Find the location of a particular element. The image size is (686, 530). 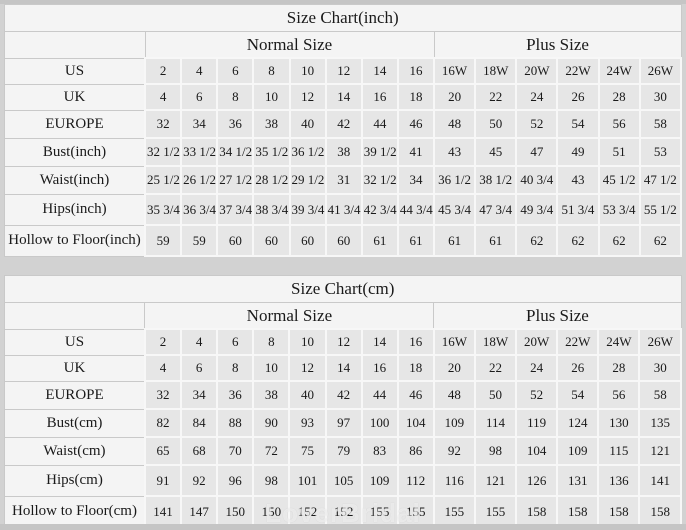

row-label: UK is located at coordinates (74, 368).